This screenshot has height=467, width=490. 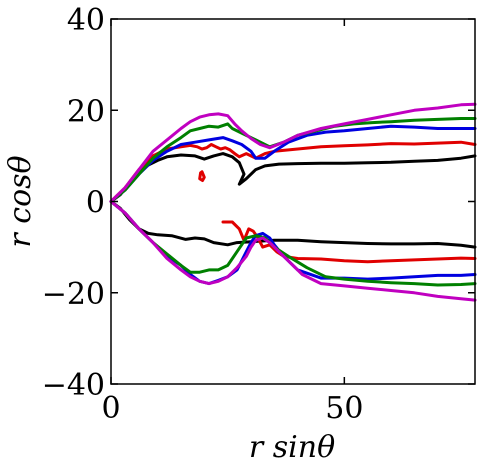 I want to click on series-2-upper-line, so click(x=293, y=163).